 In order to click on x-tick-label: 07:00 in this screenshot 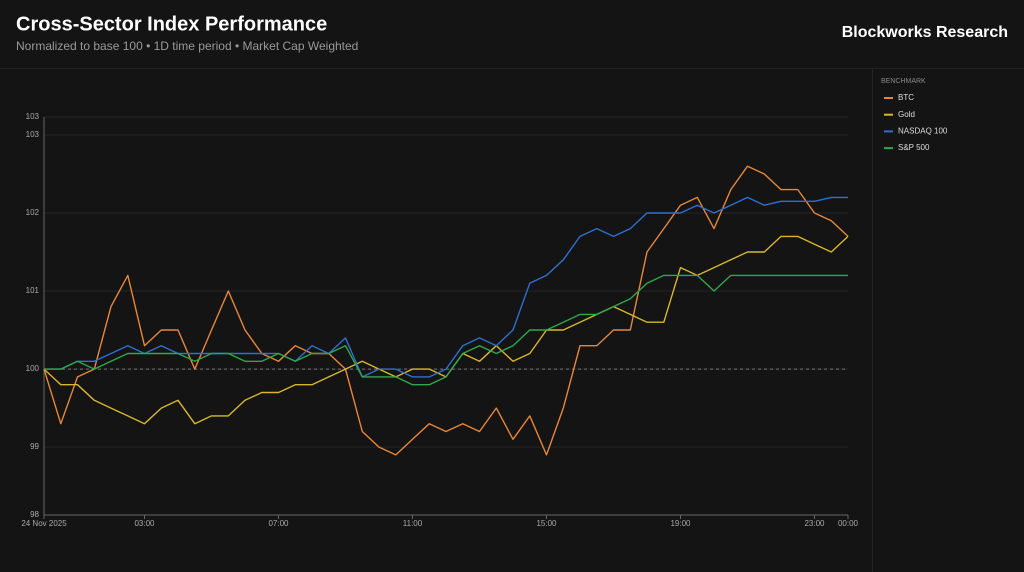, I will do `click(278, 523)`.